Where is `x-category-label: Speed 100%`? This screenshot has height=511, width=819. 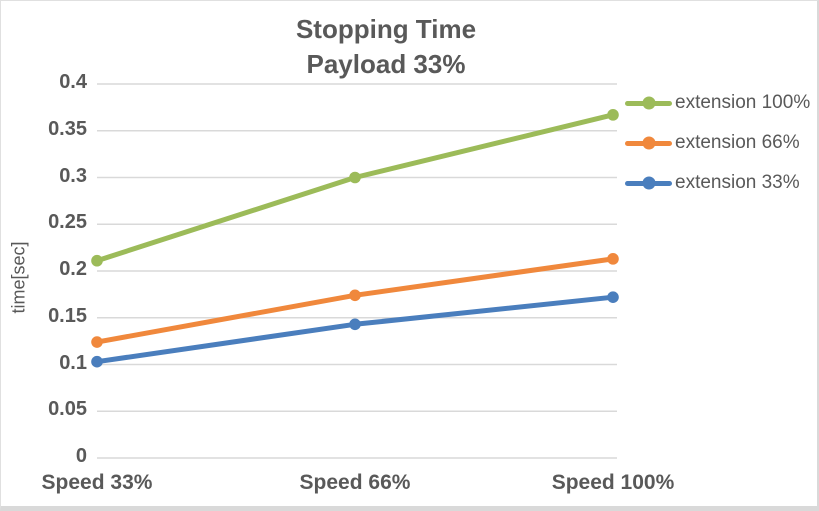
x-category-label: Speed 100% is located at coordinates (613, 482).